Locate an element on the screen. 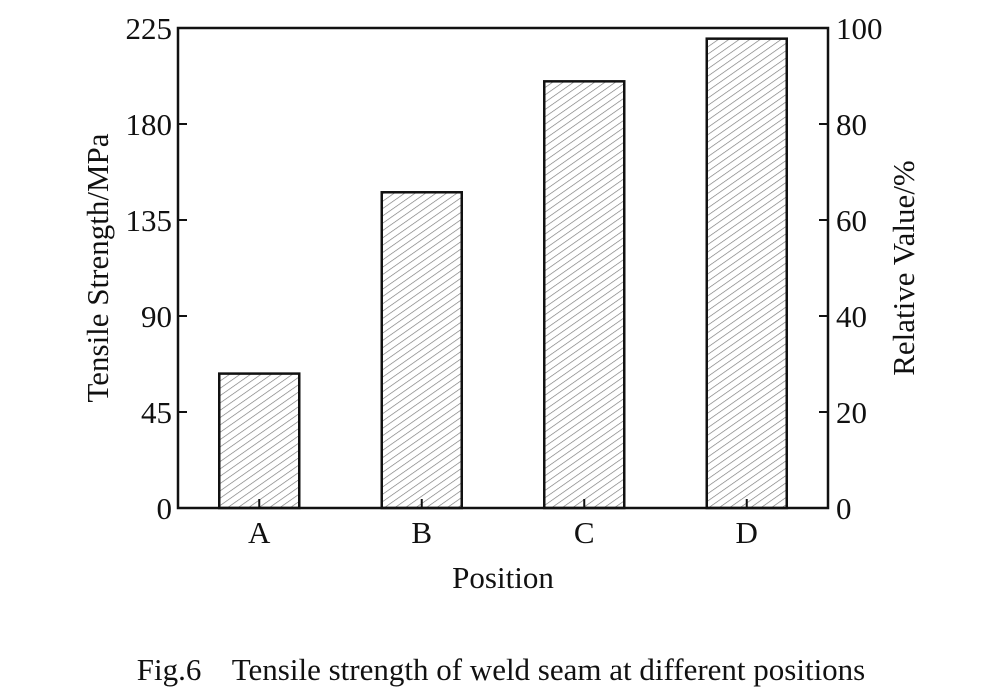  y2-tick-label: 100 is located at coordinates (859, 28).